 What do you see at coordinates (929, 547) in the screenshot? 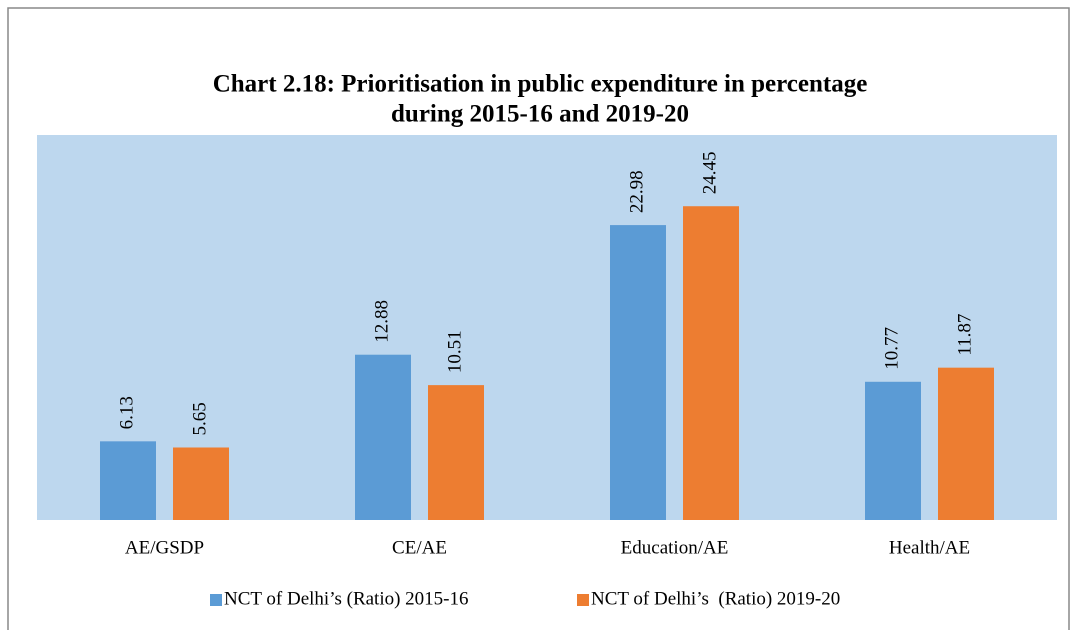
I see `x-tick-label: Health/AE` at bounding box center [929, 547].